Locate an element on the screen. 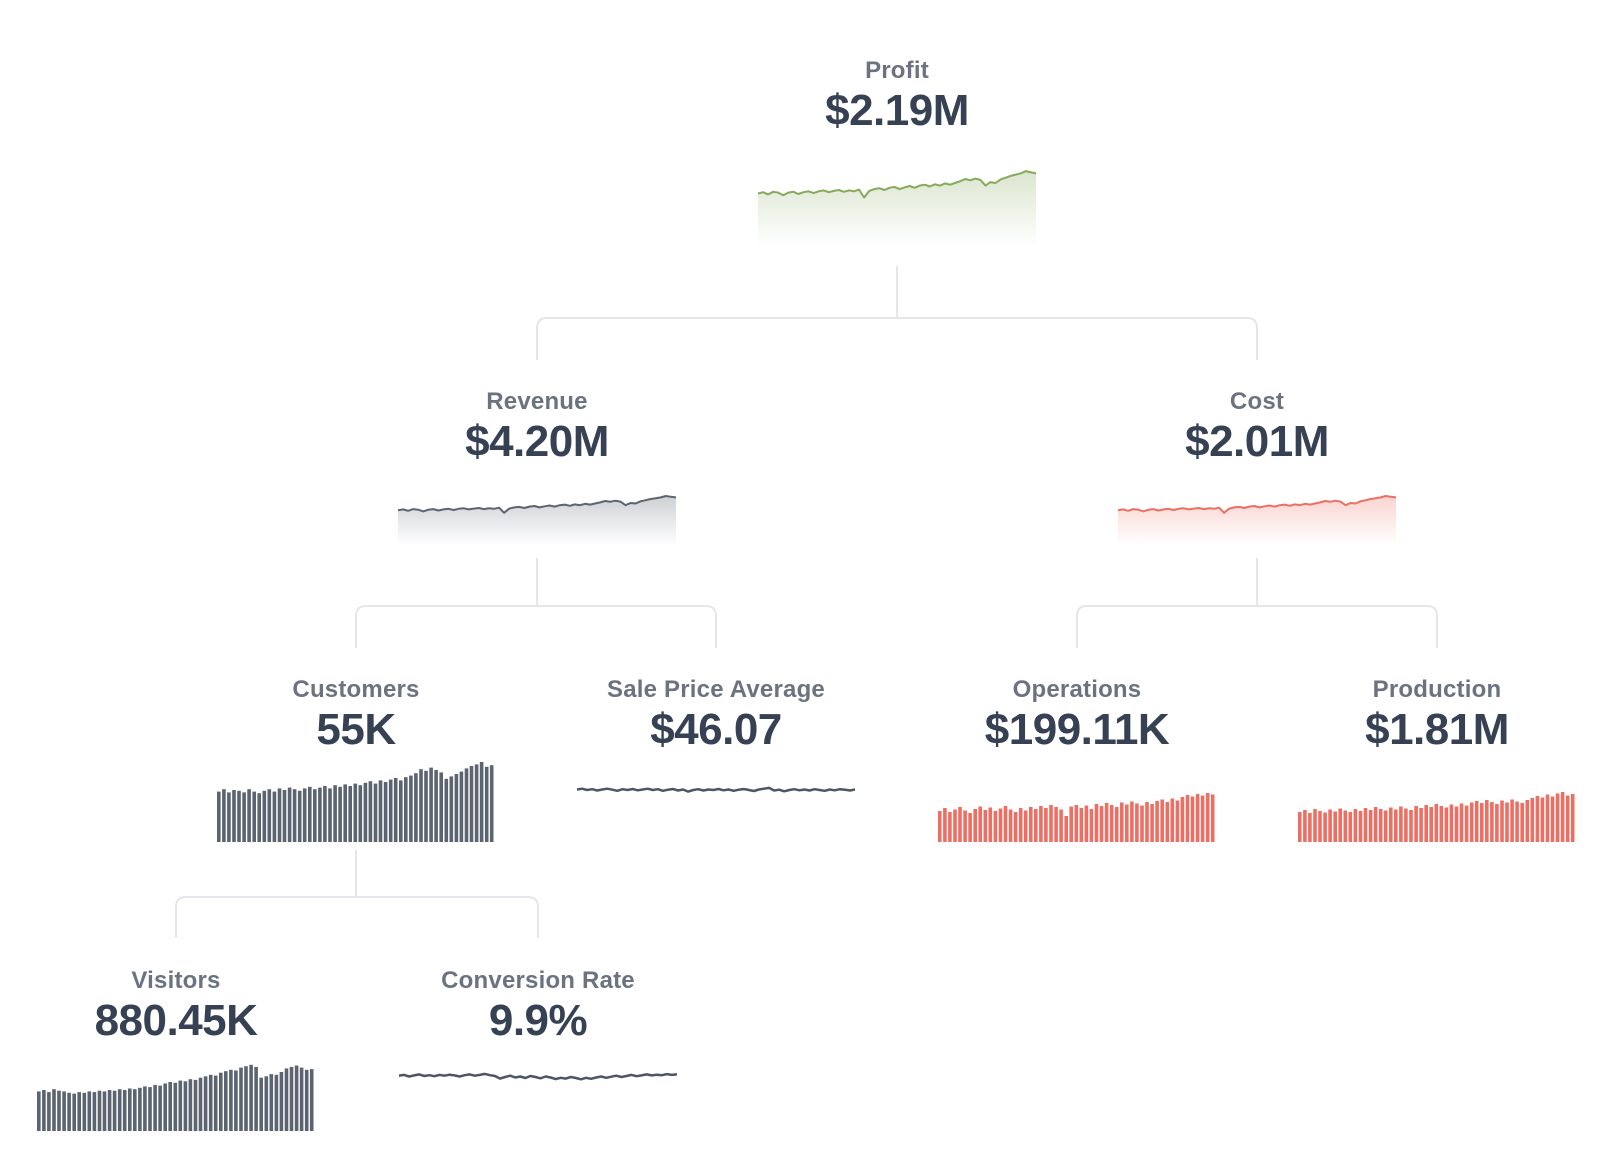 The height and width of the screenshot is (1164, 1610). node-profit-value: $2.19M is located at coordinates (897, 110).